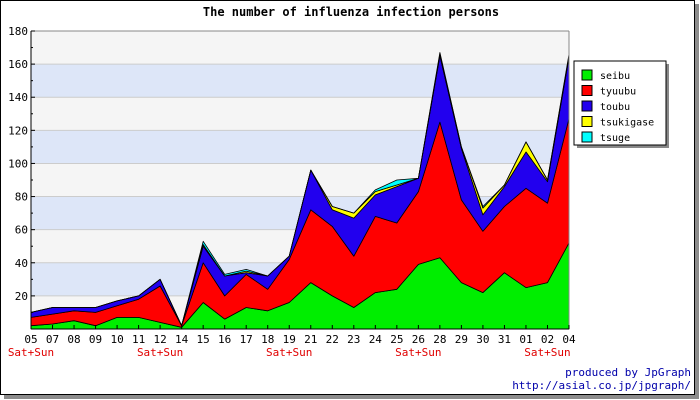 Image resolution: width=700 pixels, height=400 pixels. What do you see at coordinates (376, 339) in the screenshot?
I see `x-tick-label: 24` at bounding box center [376, 339].